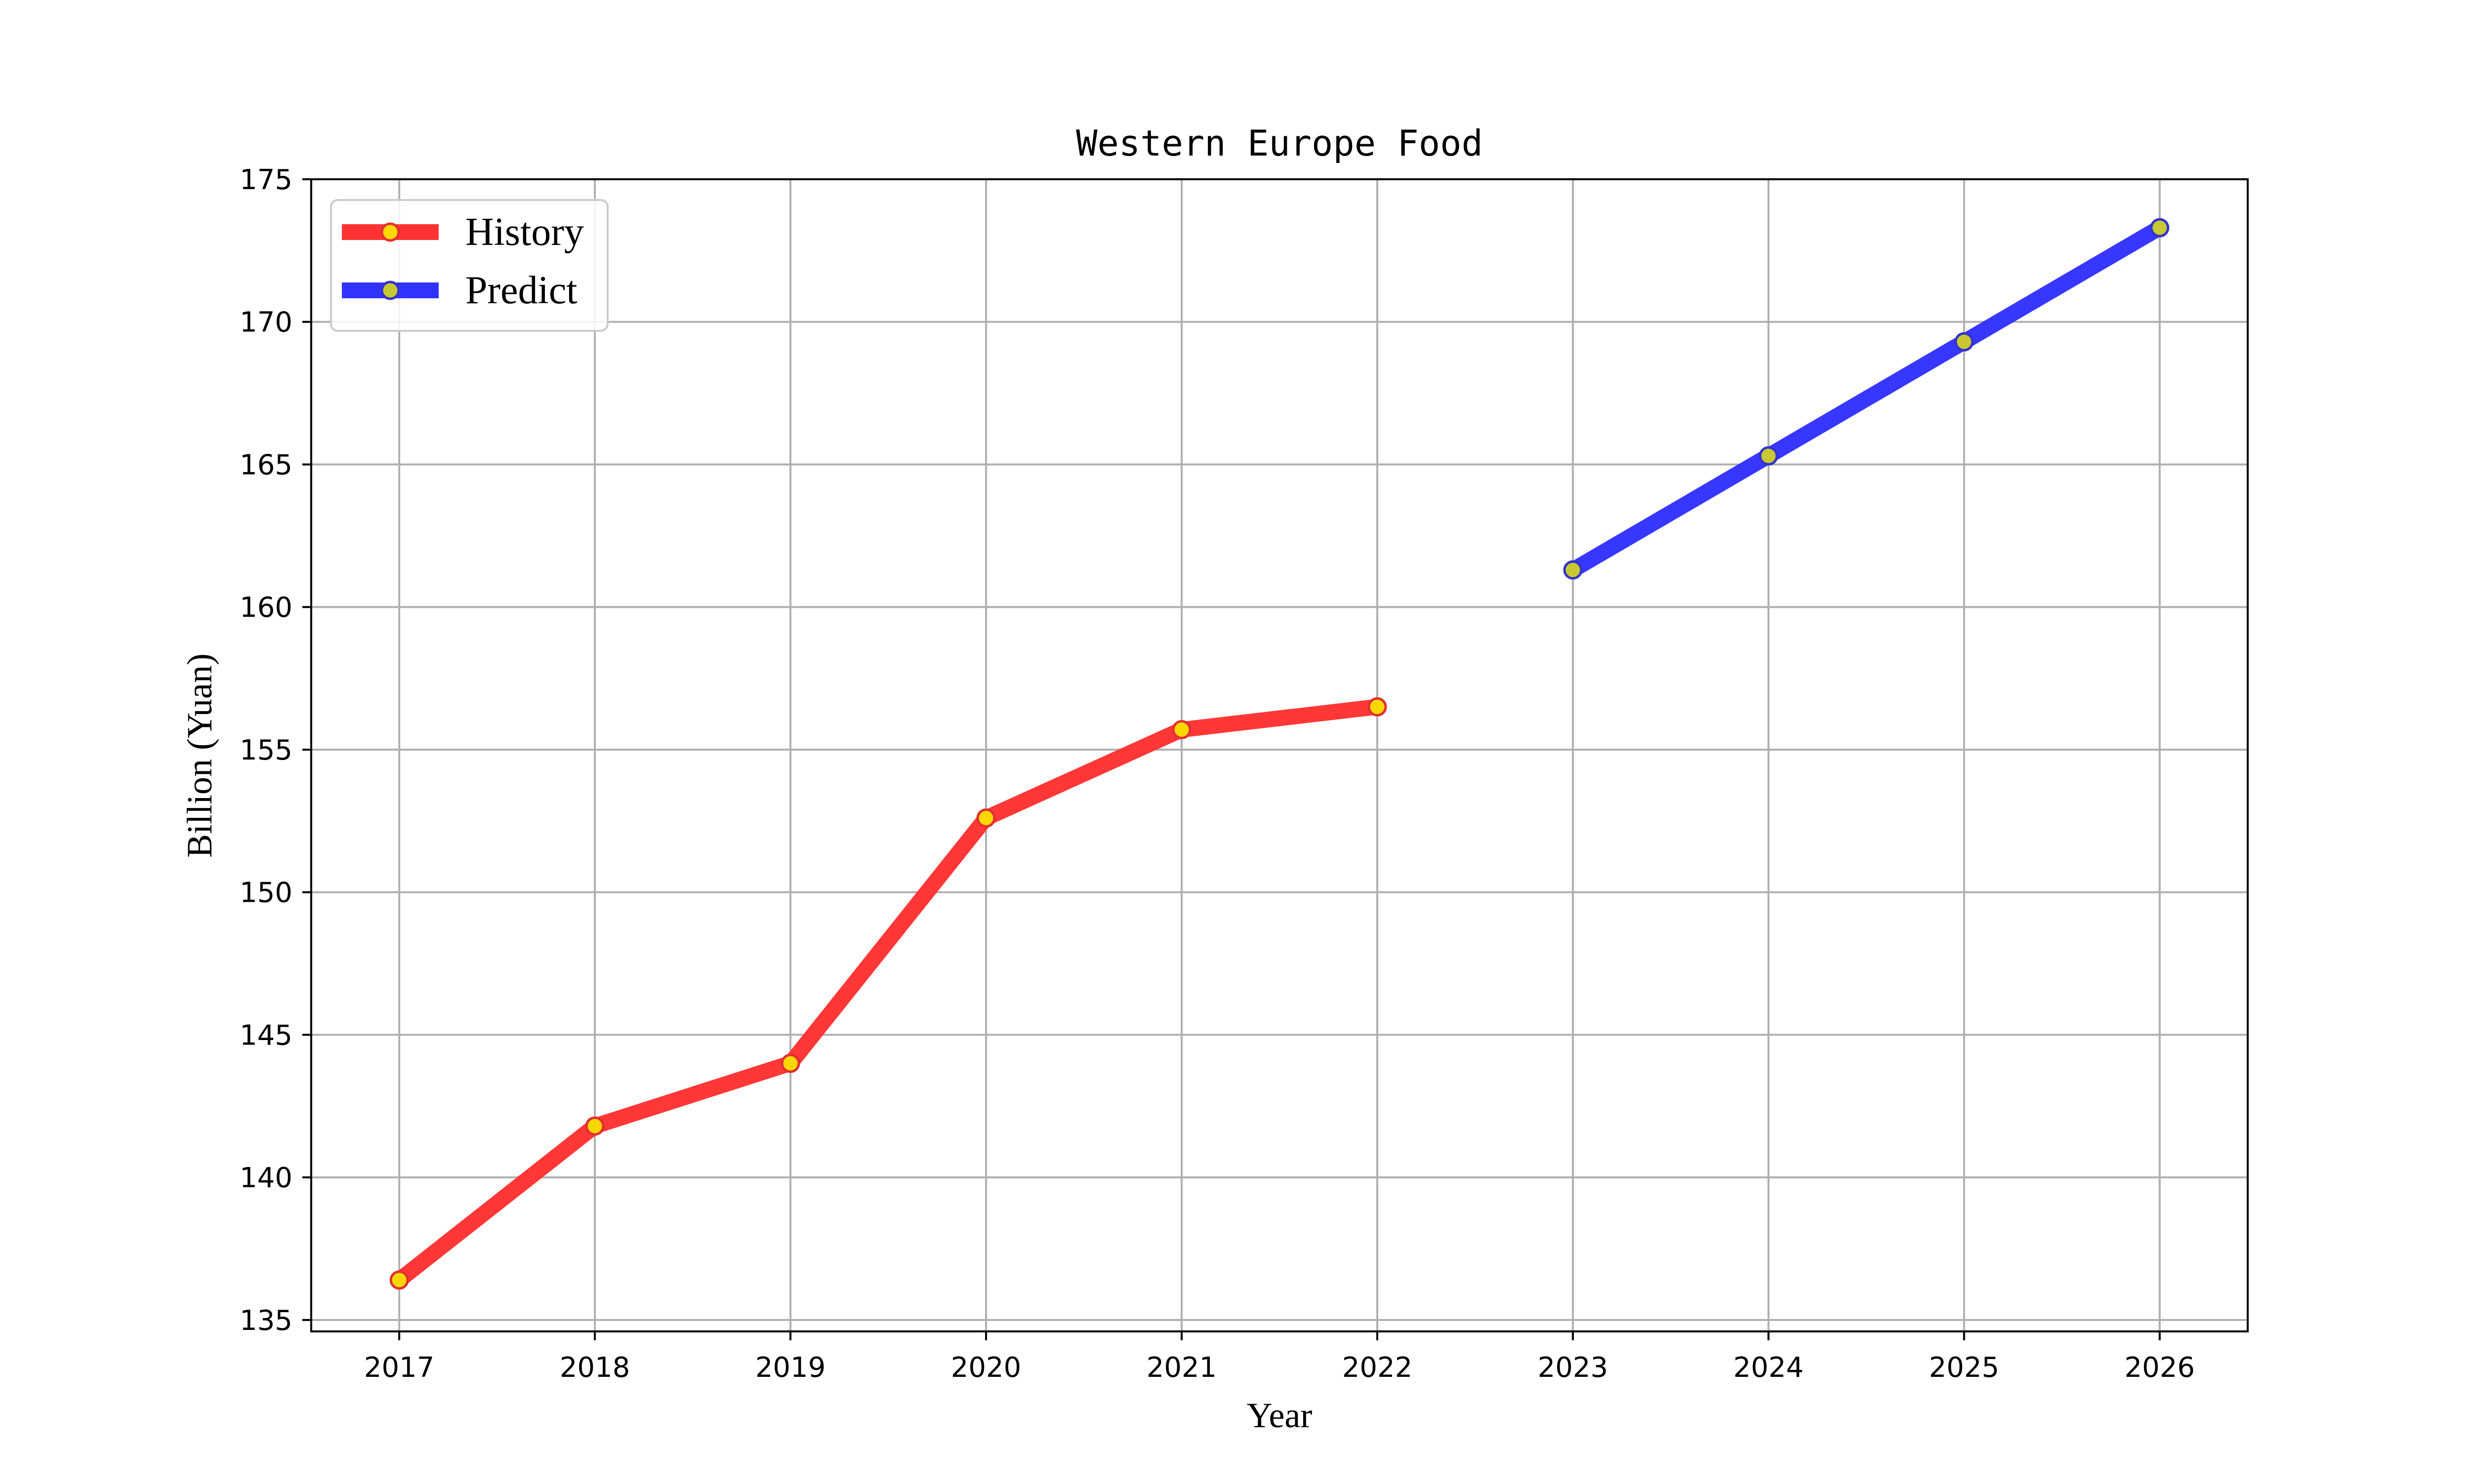  Describe the element at coordinates (199, 755) in the screenshot. I see `y-axis-label: Billion (Yuan)` at that location.